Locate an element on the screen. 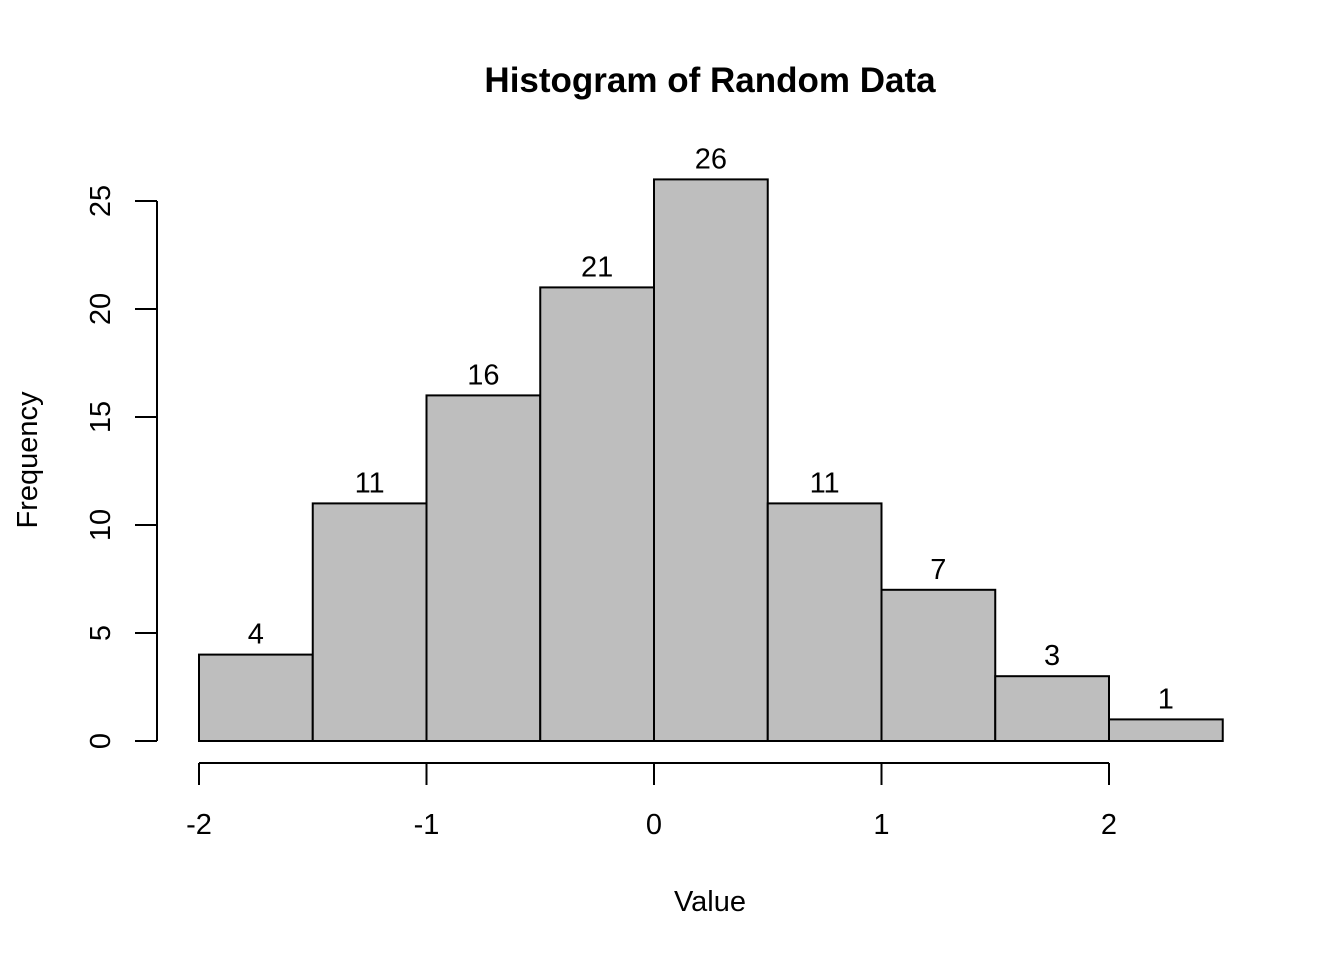  chart-title: Histogram of Random Data is located at coordinates (710, 80).